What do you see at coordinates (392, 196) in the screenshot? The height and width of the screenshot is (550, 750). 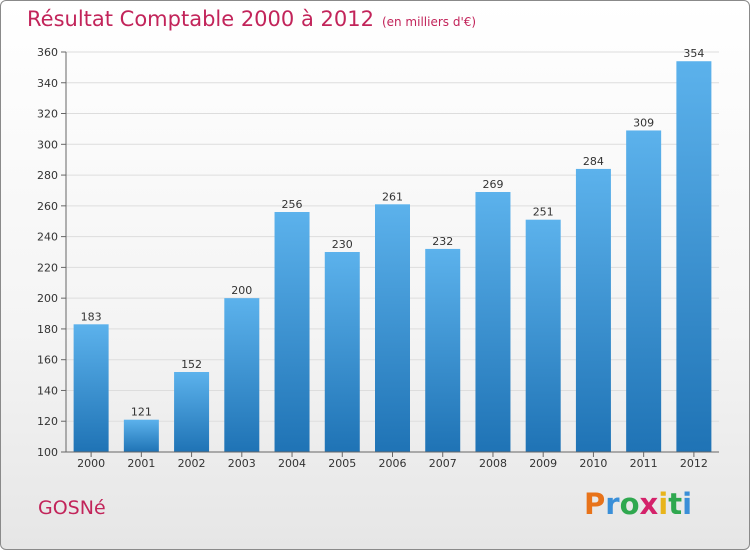 I see `data-label-2006: 261` at bounding box center [392, 196].